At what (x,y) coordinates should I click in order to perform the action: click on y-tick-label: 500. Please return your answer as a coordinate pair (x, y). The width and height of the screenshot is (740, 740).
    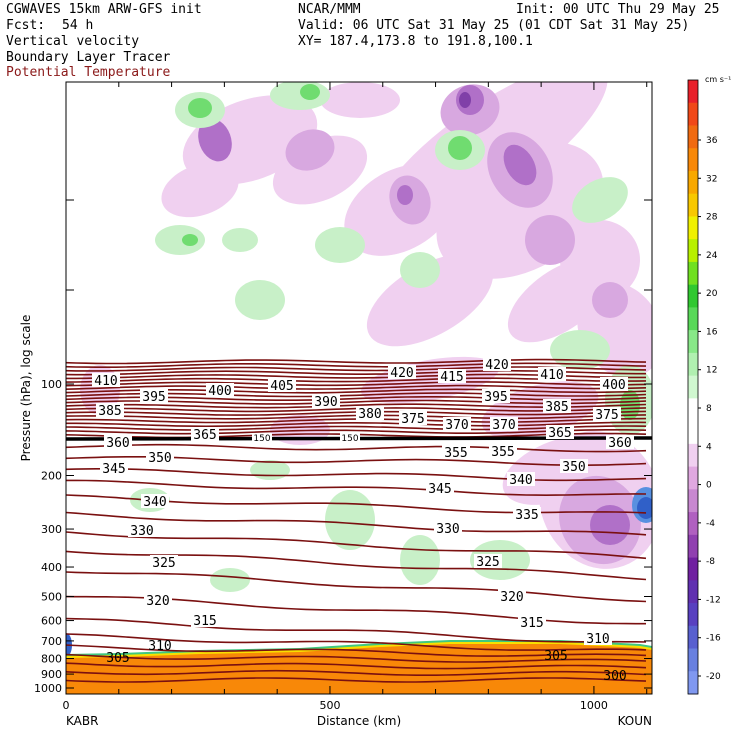
    Looking at the image, I should click on (51, 596).